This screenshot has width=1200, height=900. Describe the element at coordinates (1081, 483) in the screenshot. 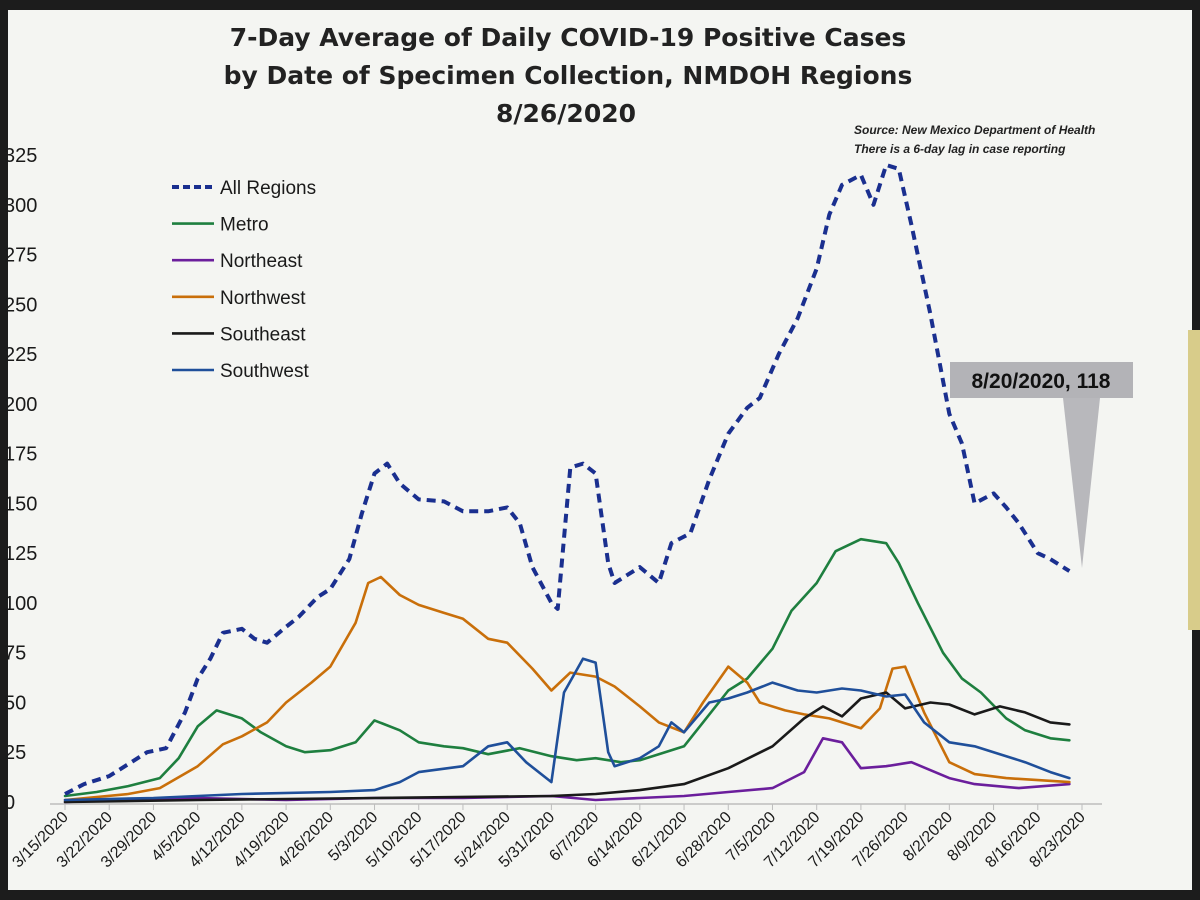

I see `callout-pointer` at that location.